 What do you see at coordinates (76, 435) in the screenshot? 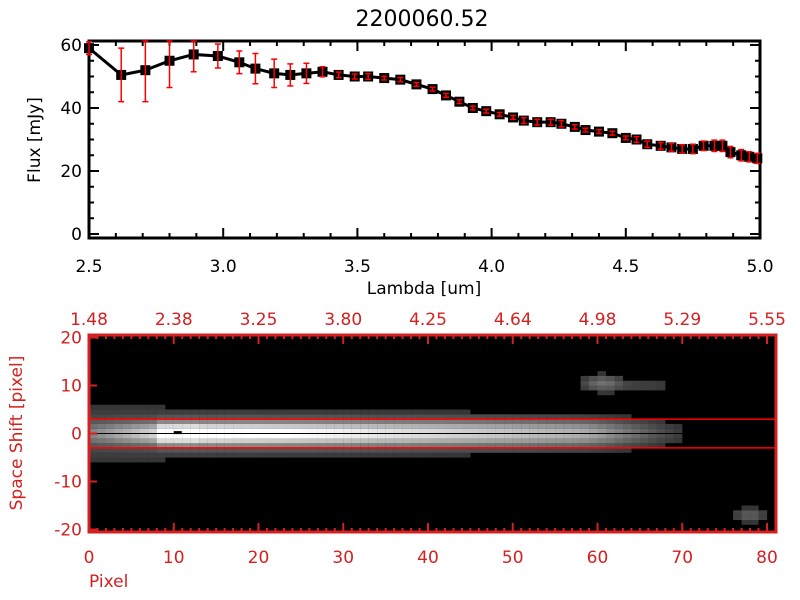
I see `y-tick-label: 0` at bounding box center [76, 435].